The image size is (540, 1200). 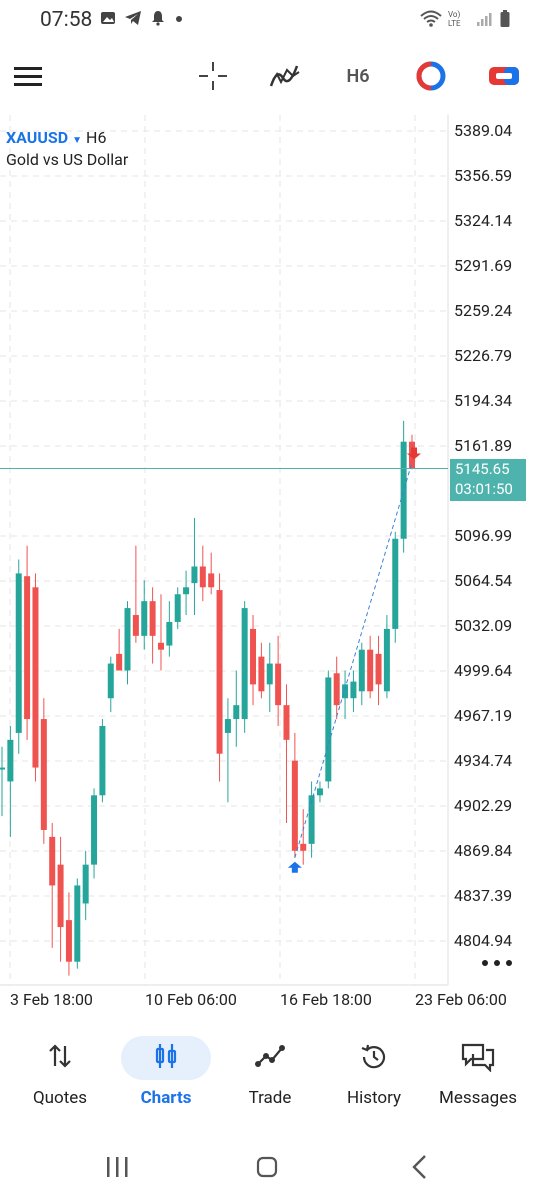 I want to click on battery-icon, so click(x=505, y=18).